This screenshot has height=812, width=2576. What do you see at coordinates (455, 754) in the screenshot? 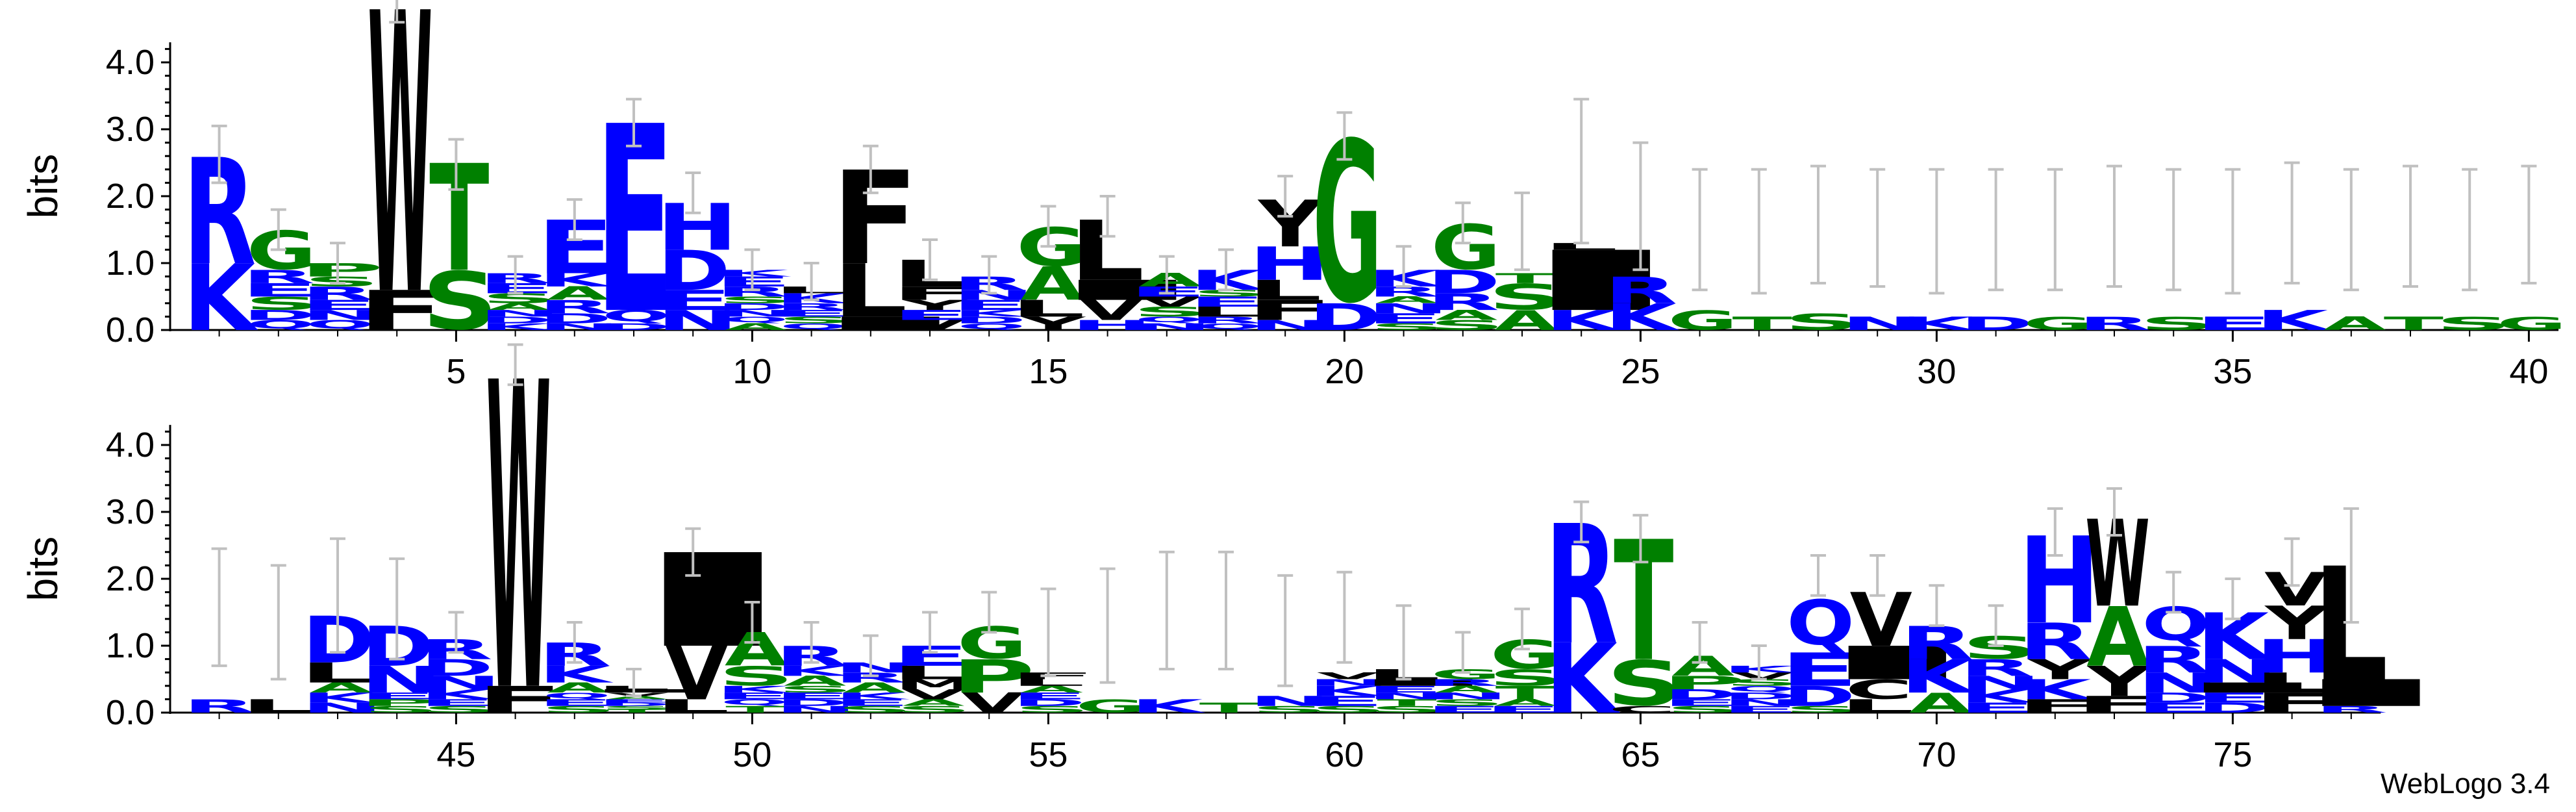
I see `x-tick-label: 45` at bounding box center [455, 754].